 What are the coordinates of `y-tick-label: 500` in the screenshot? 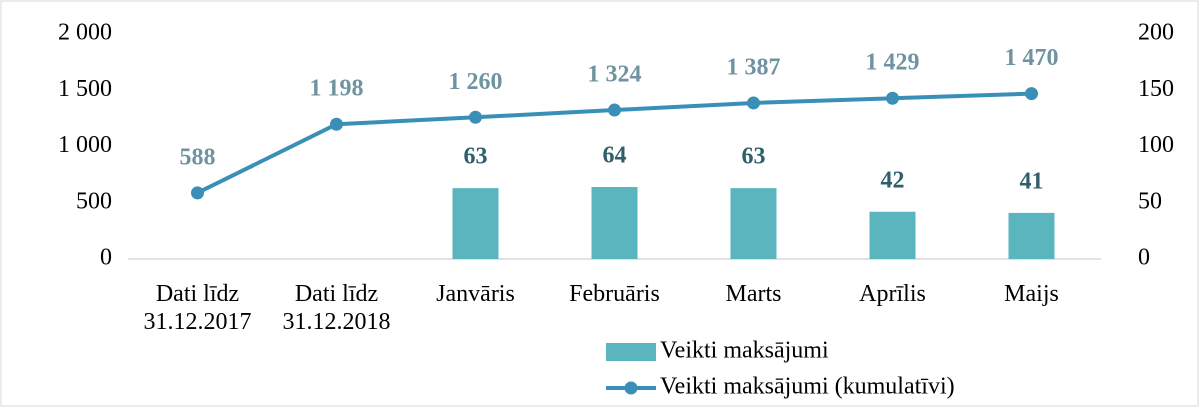 It's located at (94, 201).